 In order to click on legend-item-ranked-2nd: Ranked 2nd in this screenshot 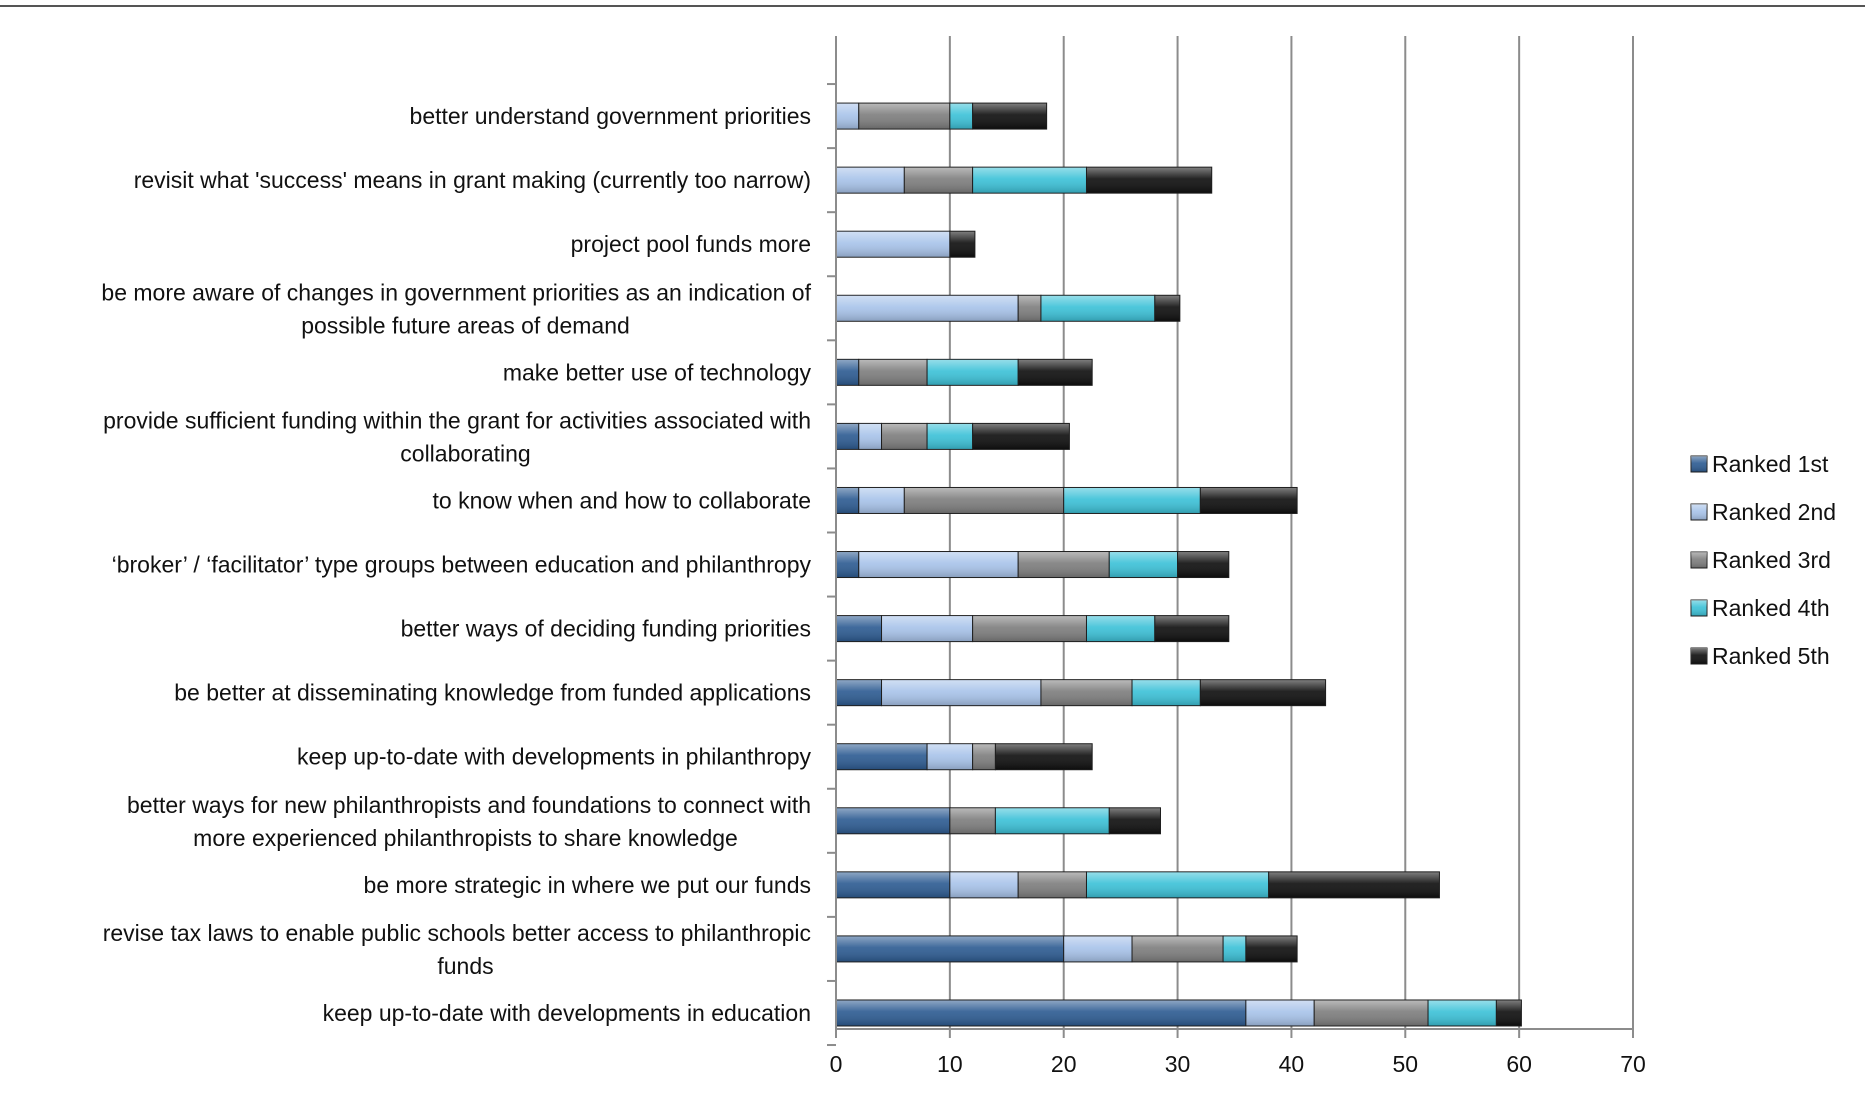, I will do `click(1763, 512)`.